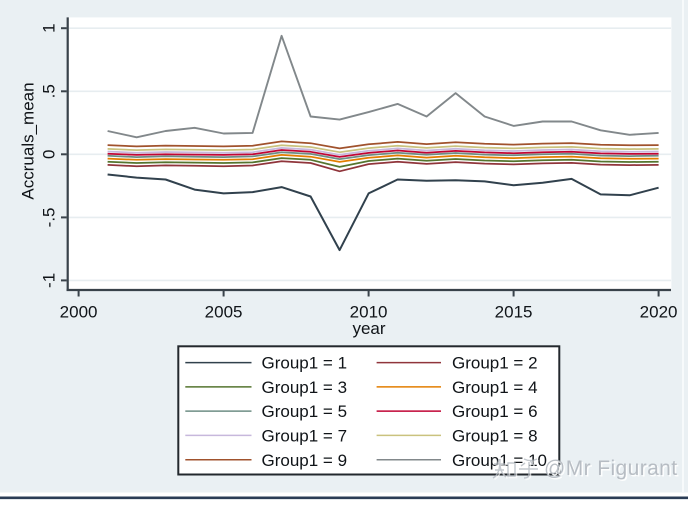 The height and width of the screenshot is (505, 688). I want to click on svg-text: 2005, so click(224, 311).